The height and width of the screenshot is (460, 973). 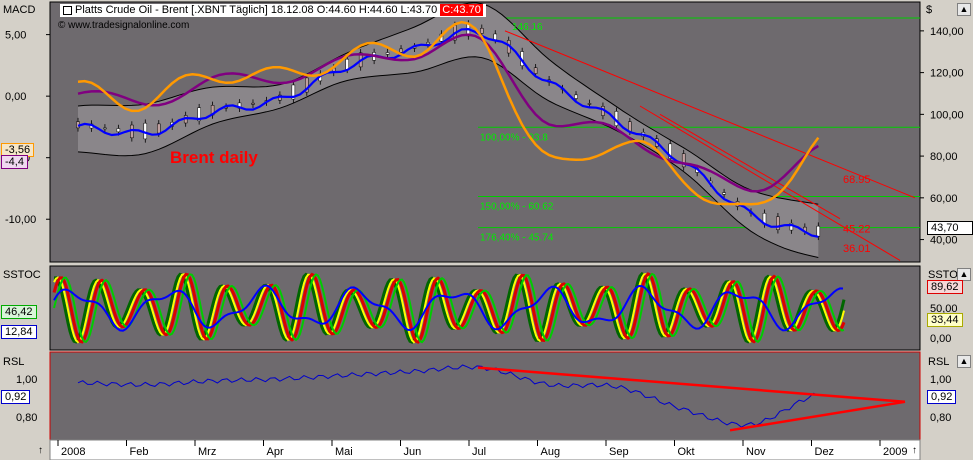 What do you see at coordinates (378, 10) in the screenshot?
I see `ohlc-high: H:44.60` at bounding box center [378, 10].